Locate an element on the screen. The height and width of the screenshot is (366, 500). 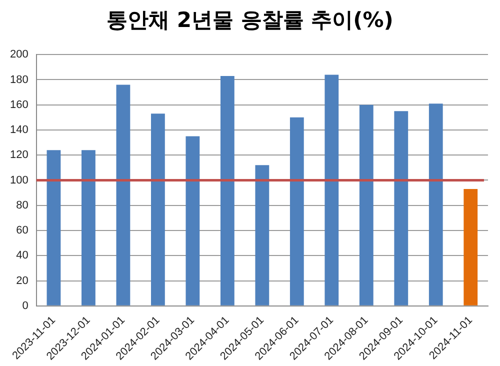
y-tick-label: 60 is located at coordinates (22, 230).